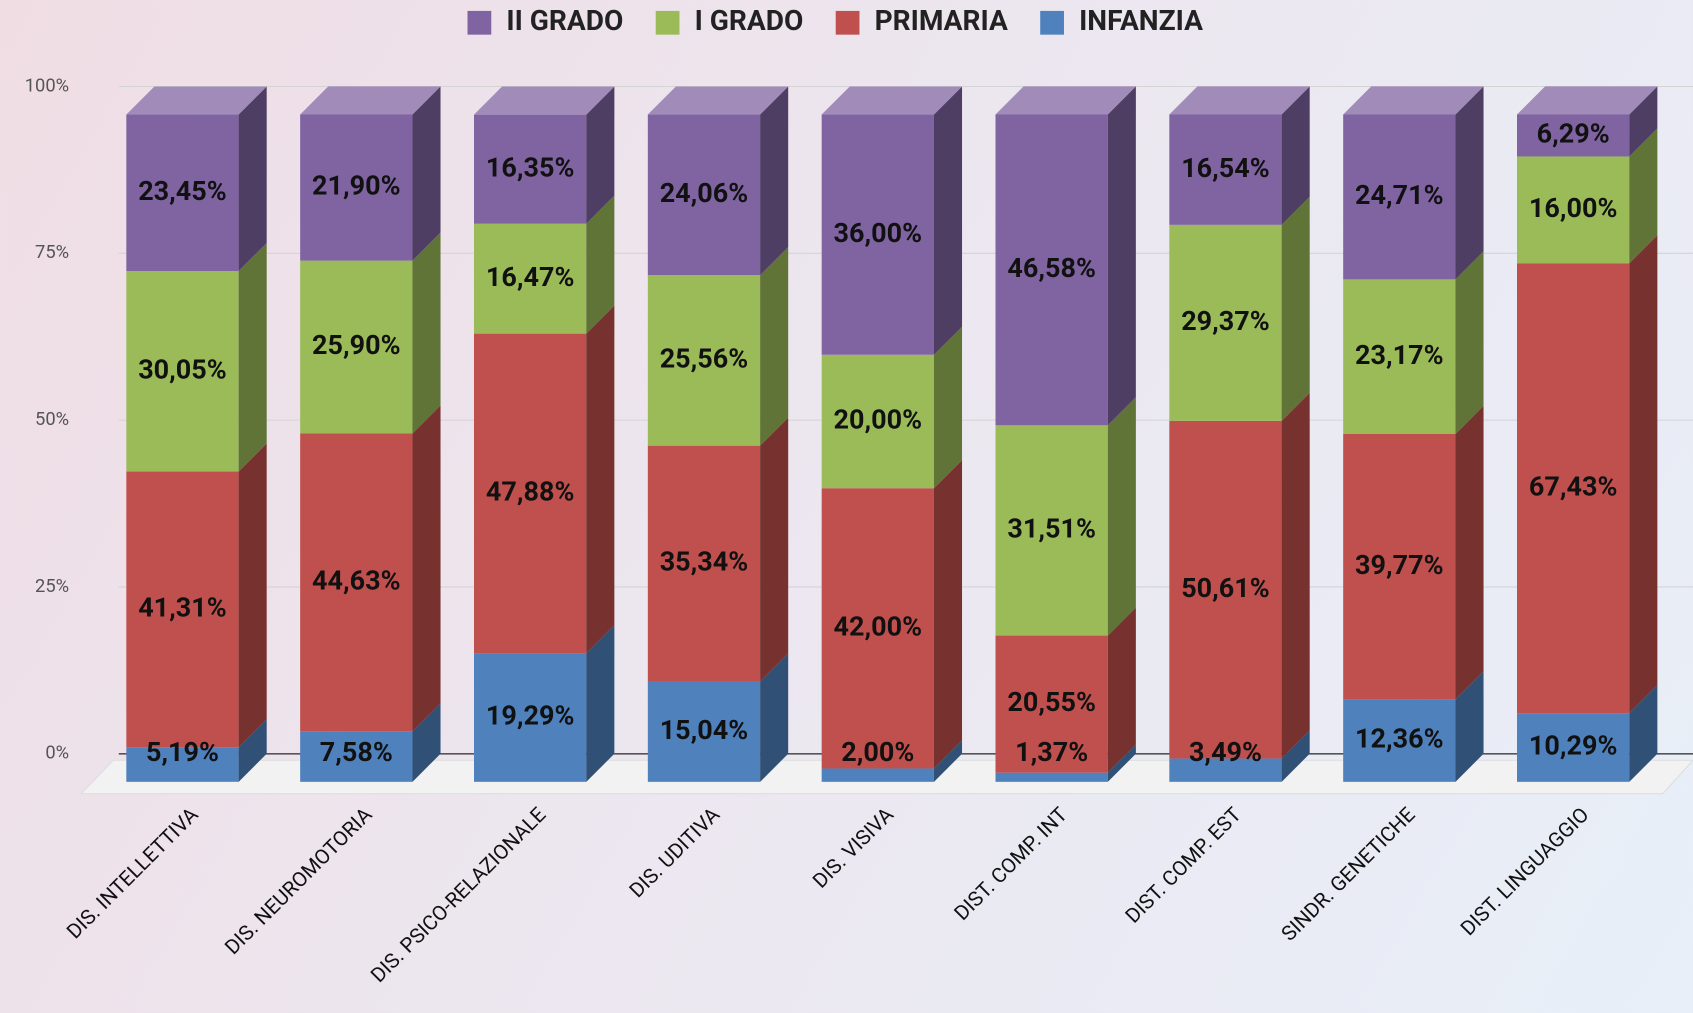 The image size is (1693, 1013). Describe the element at coordinates (356, 752) in the screenshot. I see `data-label: 7,58%` at that location.